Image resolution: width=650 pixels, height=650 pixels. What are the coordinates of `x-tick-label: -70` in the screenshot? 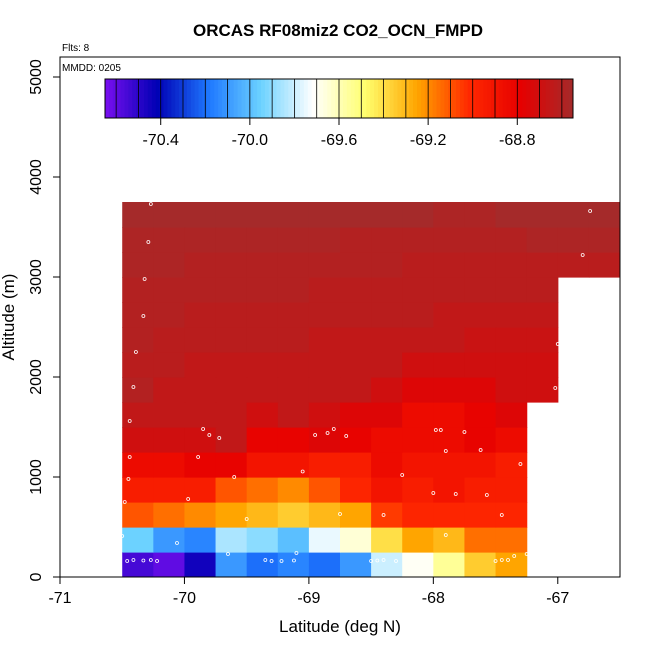 It's located at (184, 598).